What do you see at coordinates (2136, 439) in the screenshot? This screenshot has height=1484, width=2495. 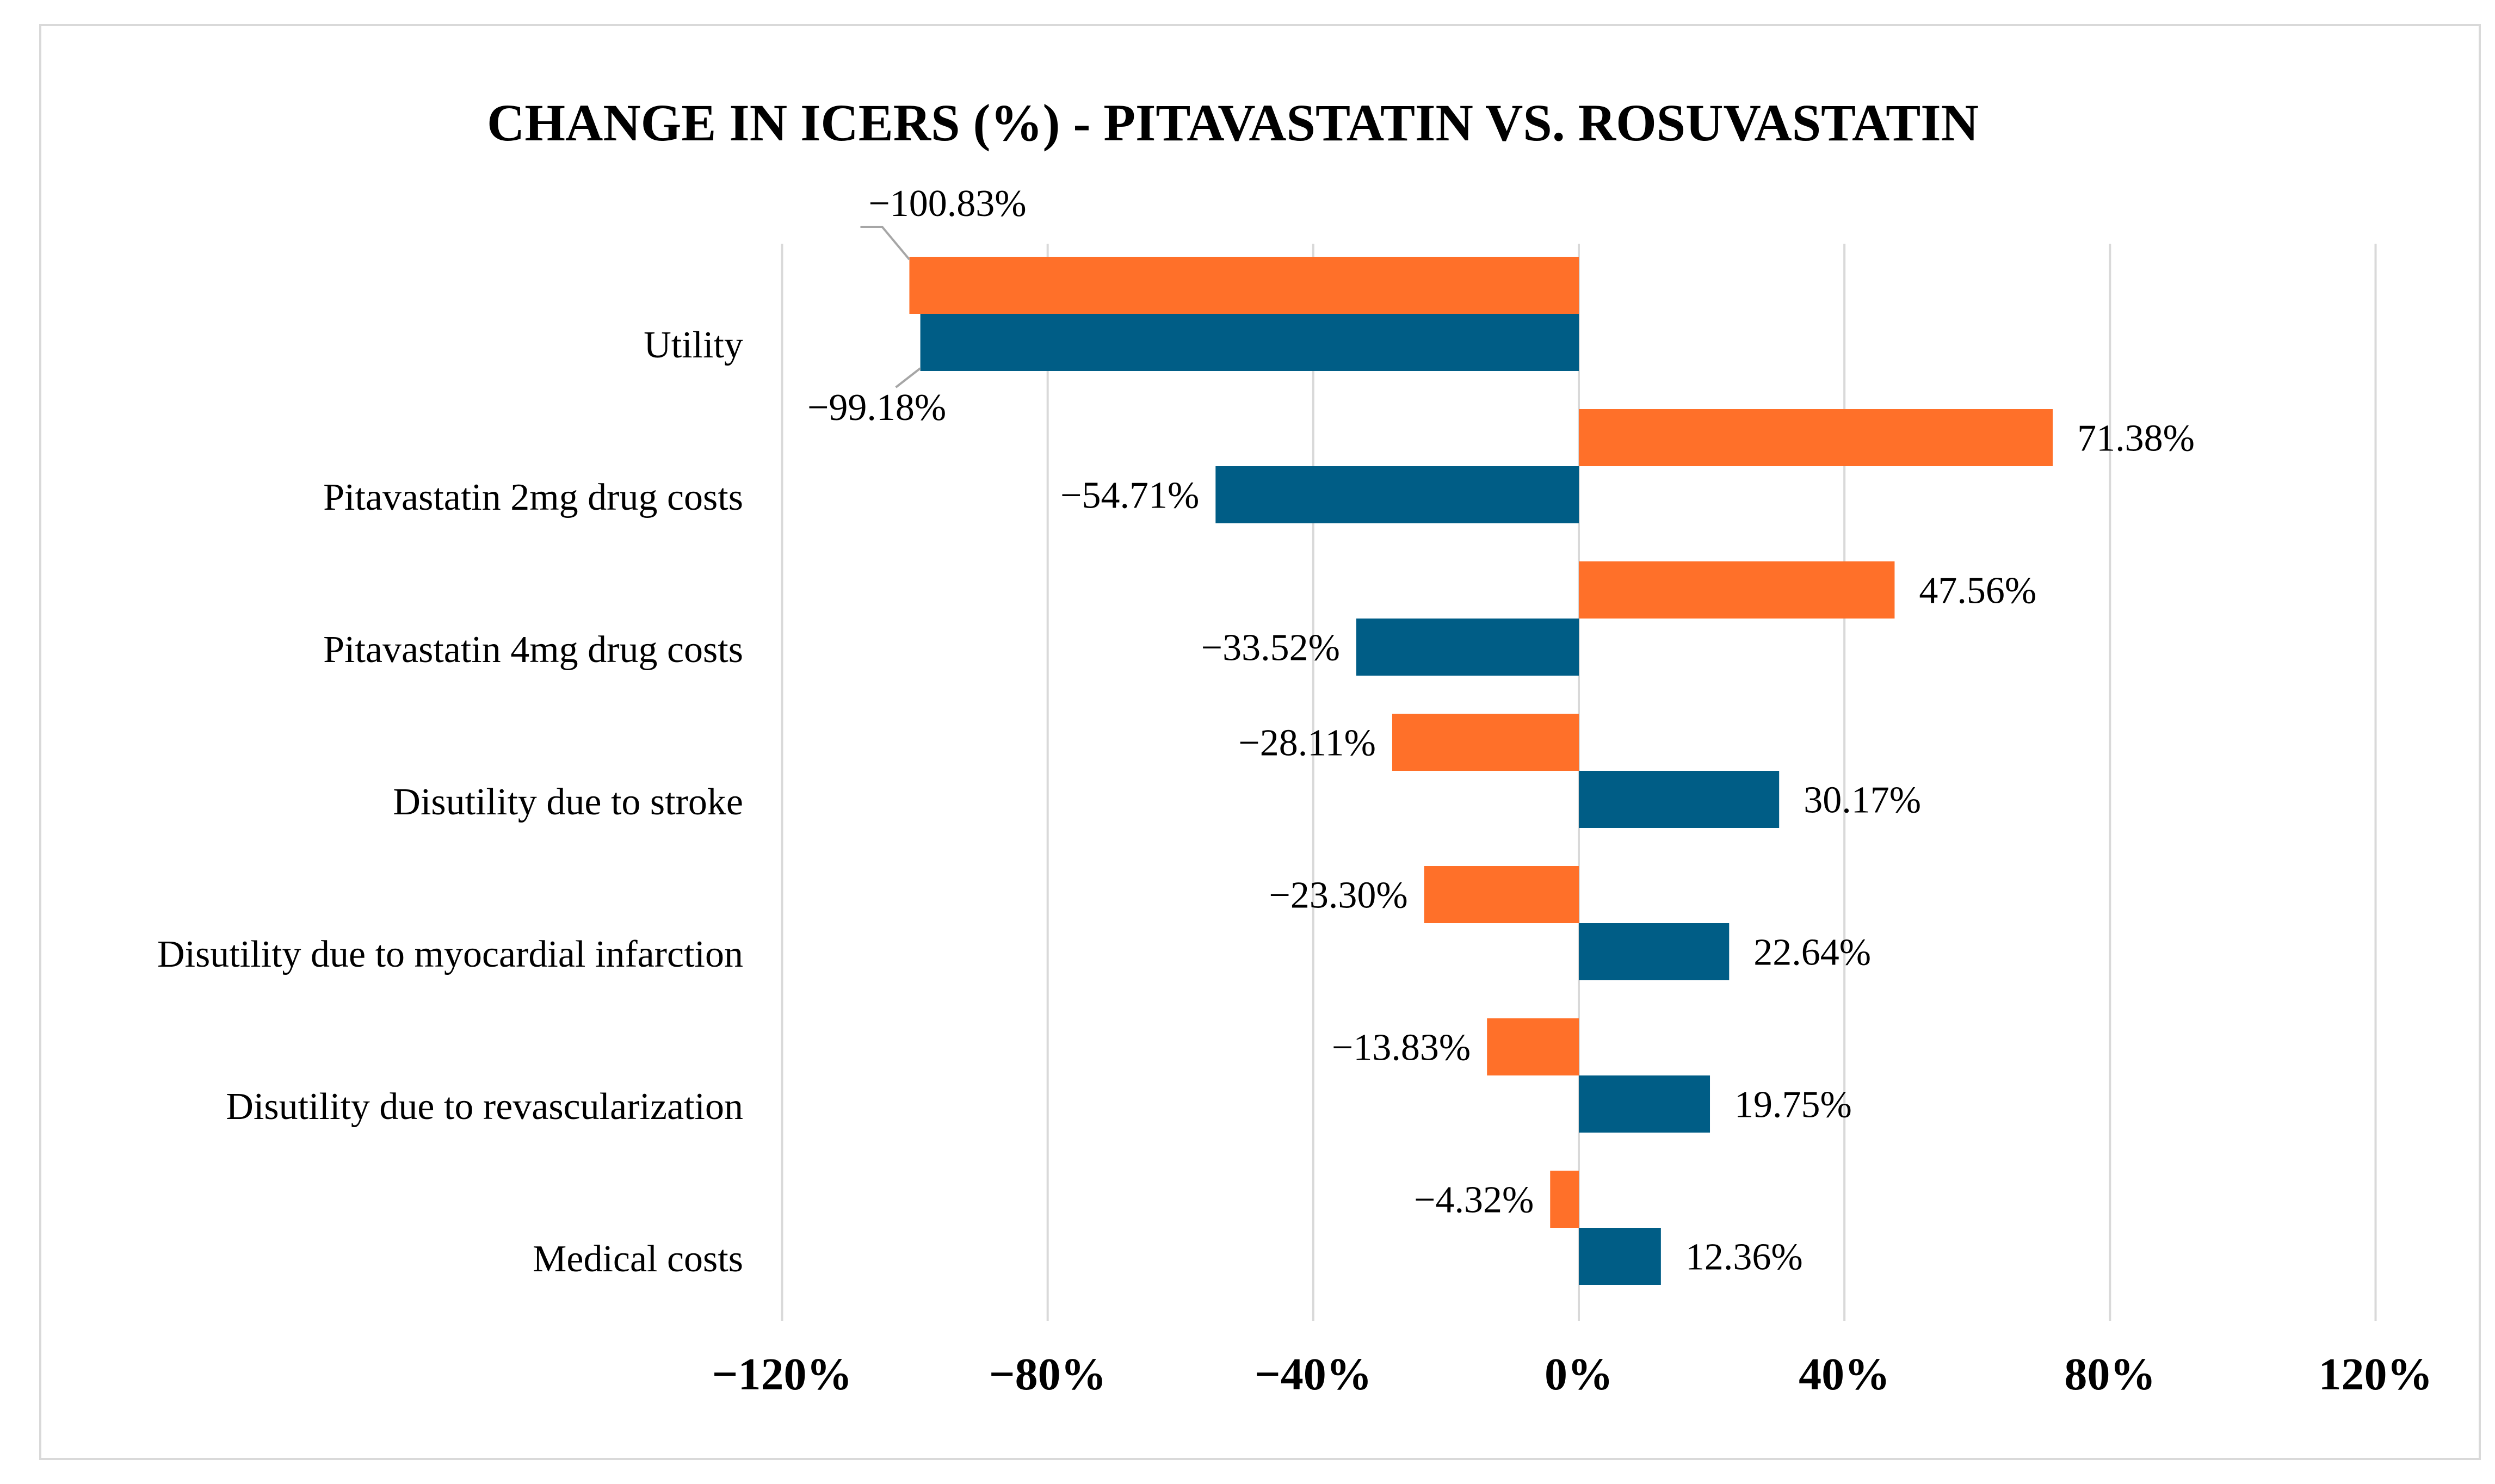 I see `data-label: 71.38%` at bounding box center [2136, 439].